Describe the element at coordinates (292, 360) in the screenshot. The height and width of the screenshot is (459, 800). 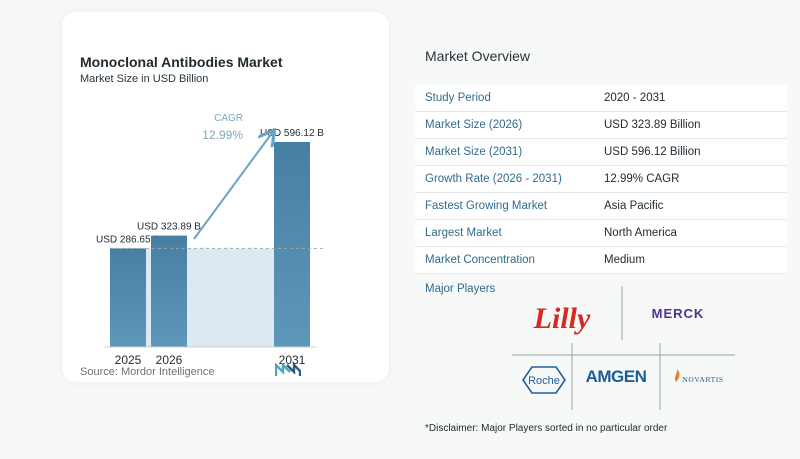
I see `x-tick-2031: 2031` at that location.